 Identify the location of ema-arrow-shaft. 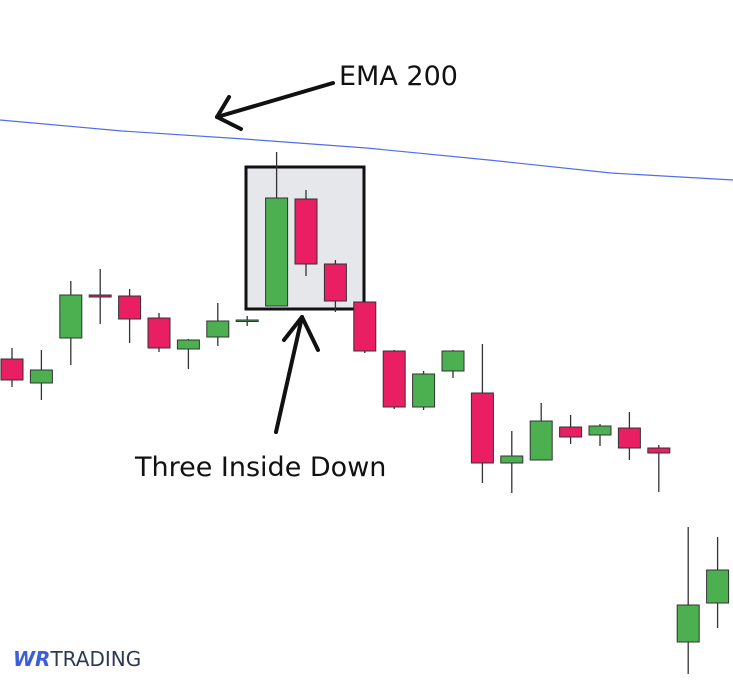
(275, 100).